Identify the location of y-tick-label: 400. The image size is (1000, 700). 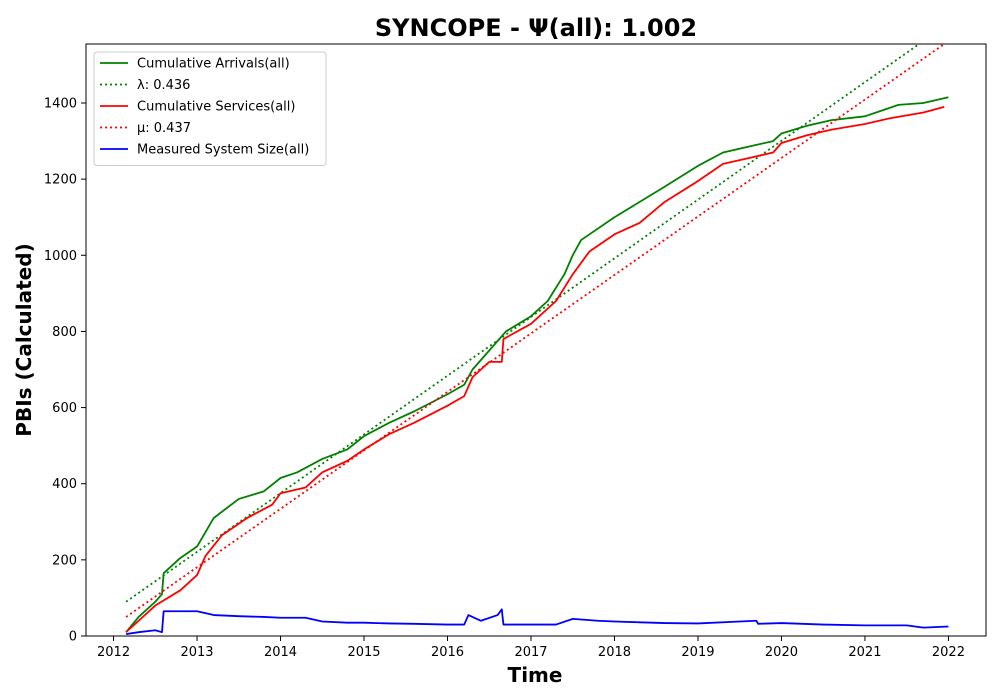
(64, 484).